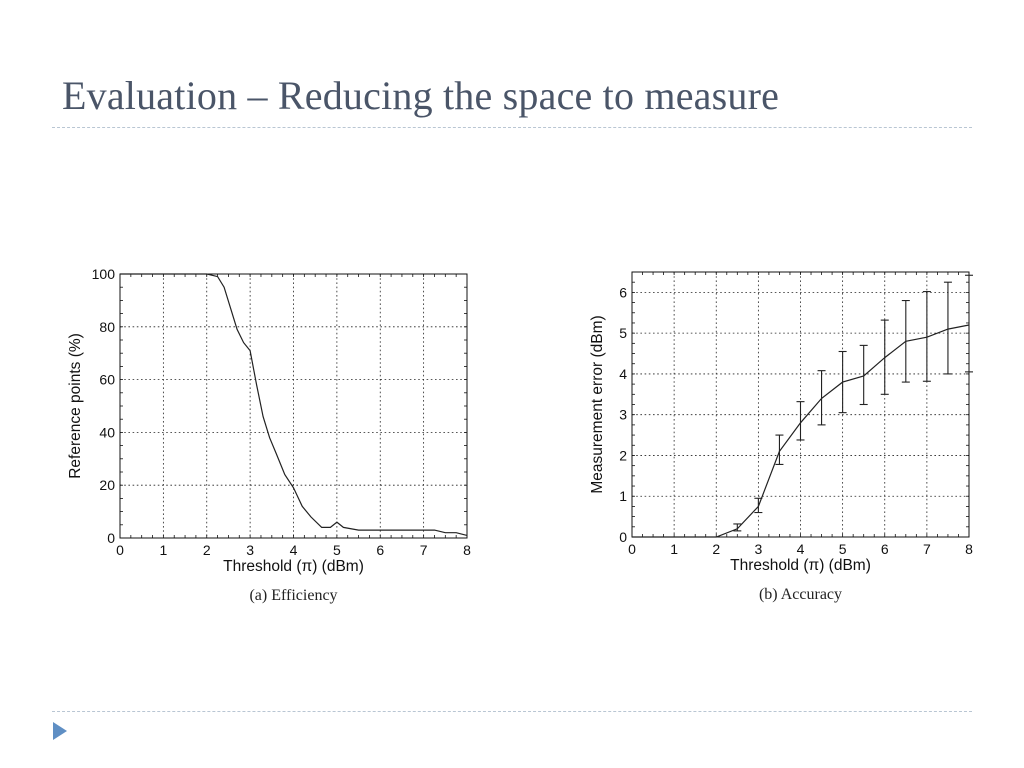 This screenshot has height=768, width=1024. Describe the element at coordinates (107, 380) in the screenshot. I see `y-tick-label: 60` at that location.